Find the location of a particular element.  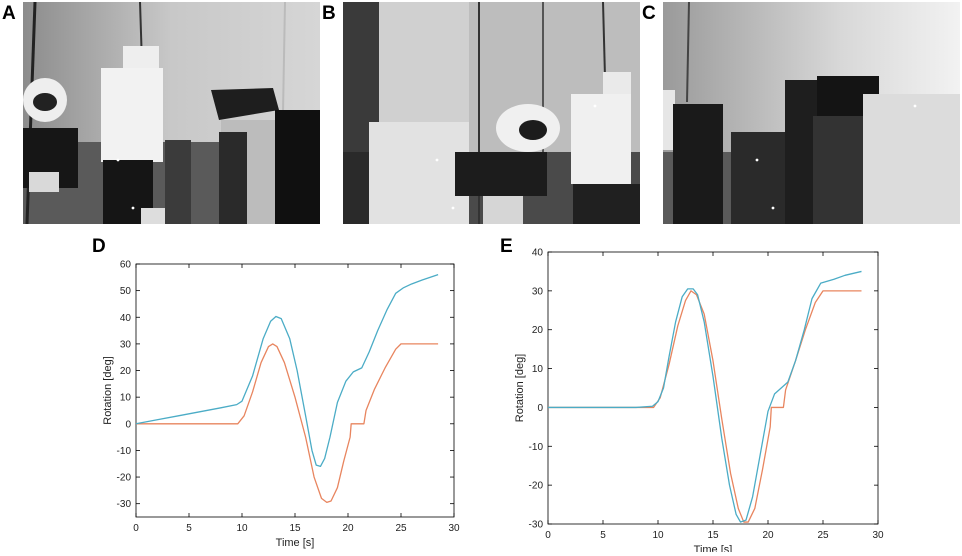

panel-label-b: B is located at coordinates (329, 13).